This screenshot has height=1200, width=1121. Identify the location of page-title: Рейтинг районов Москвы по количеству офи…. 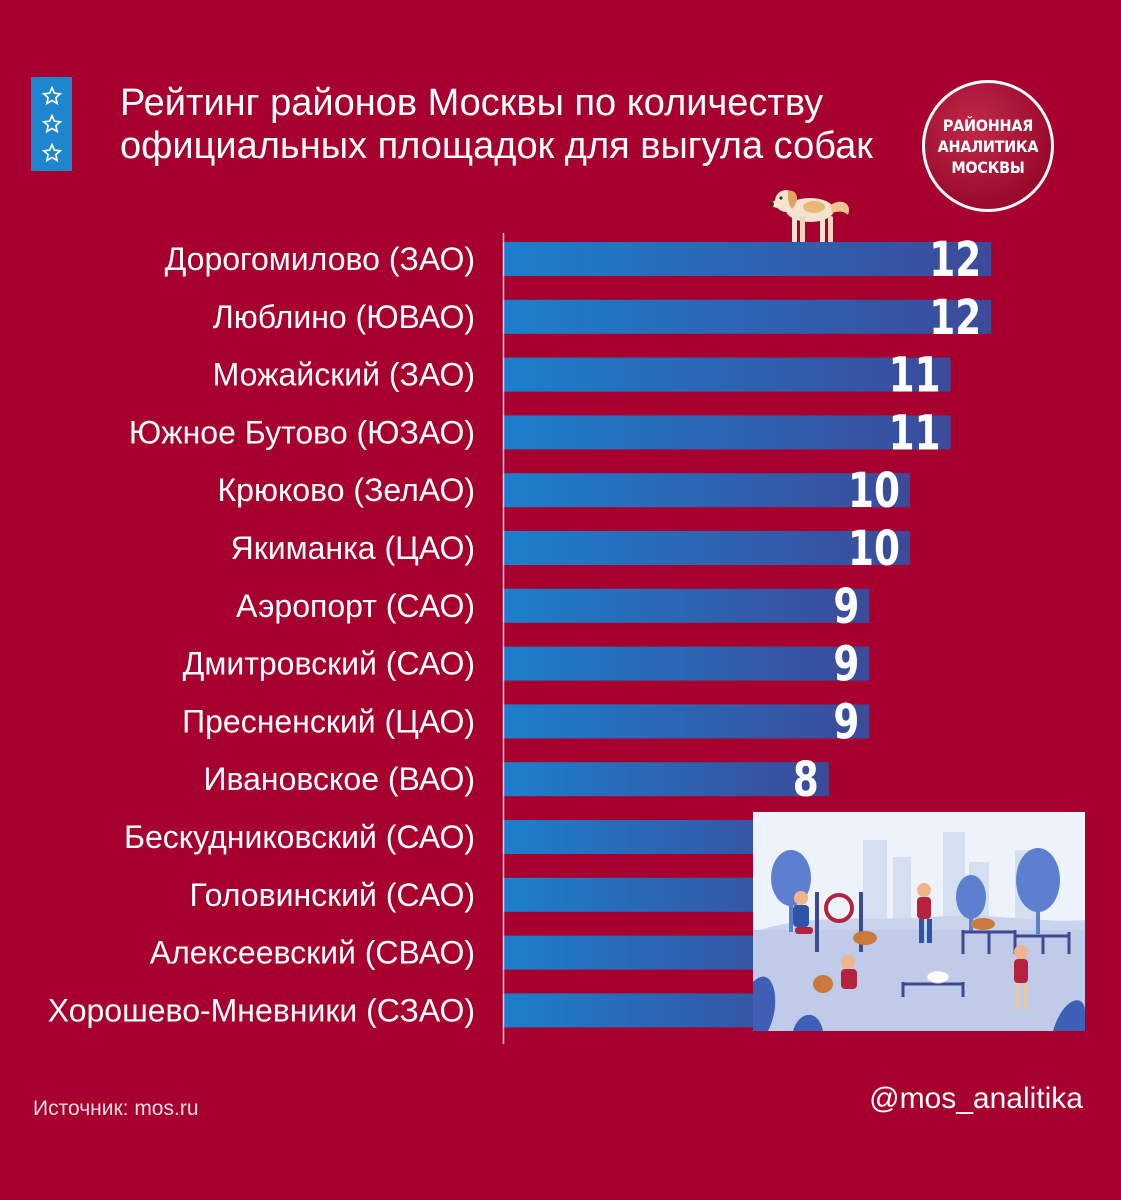
(500, 125).